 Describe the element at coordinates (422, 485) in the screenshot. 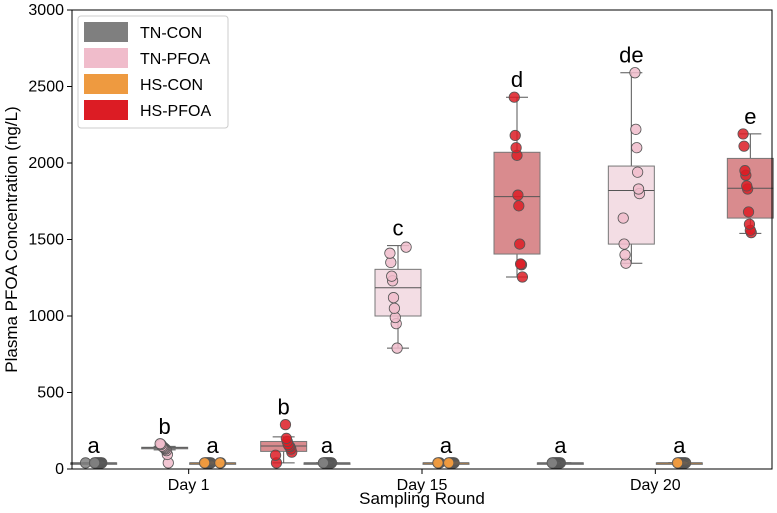

I see `x-tick-label: Day 15` at that location.